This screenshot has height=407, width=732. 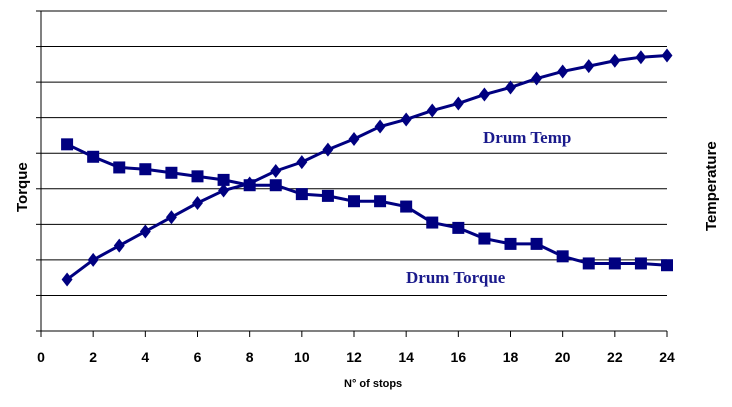 What do you see at coordinates (93, 357) in the screenshot?
I see `x-tick-label: 2` at bounding box center [93, 357].